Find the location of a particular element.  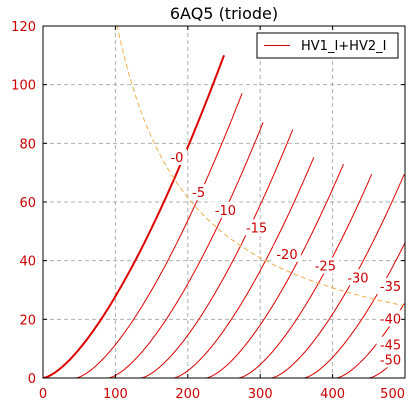

curve-label-text: -0 is located at coordinates (176, 158).